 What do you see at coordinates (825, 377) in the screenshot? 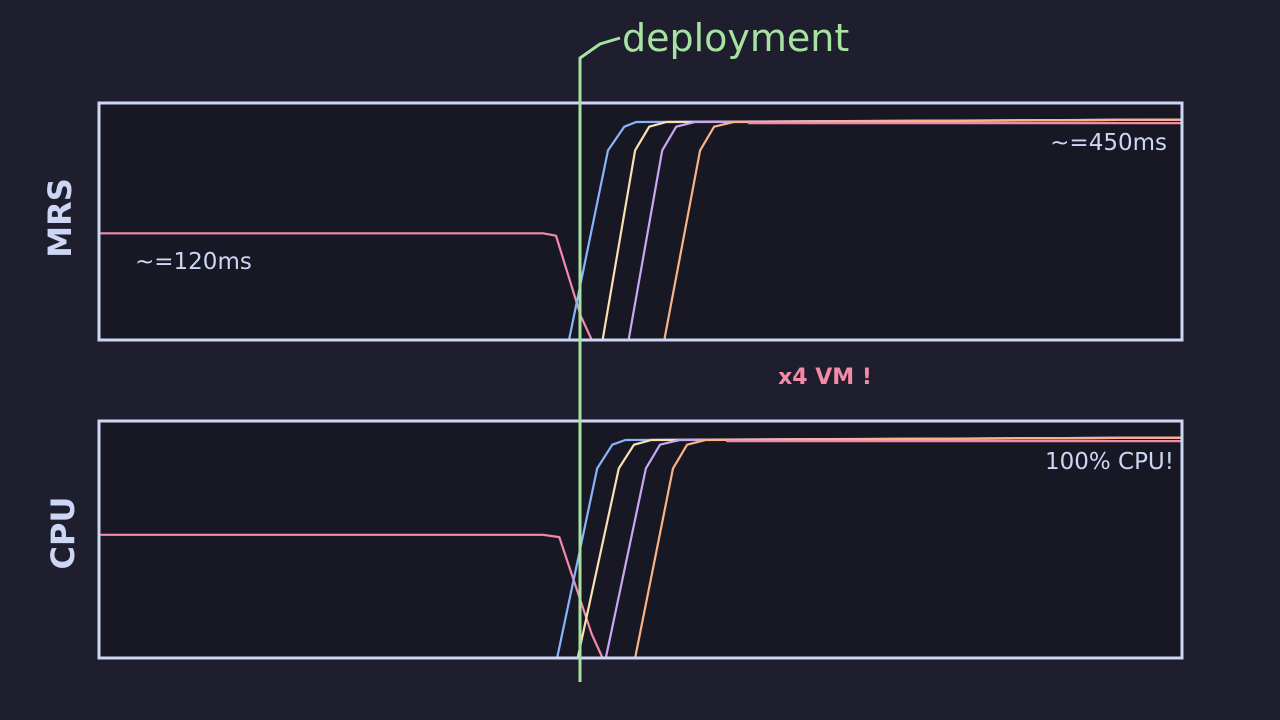
I see `vm-scale-note: x4 VM !` at bounding box center [825, 377].